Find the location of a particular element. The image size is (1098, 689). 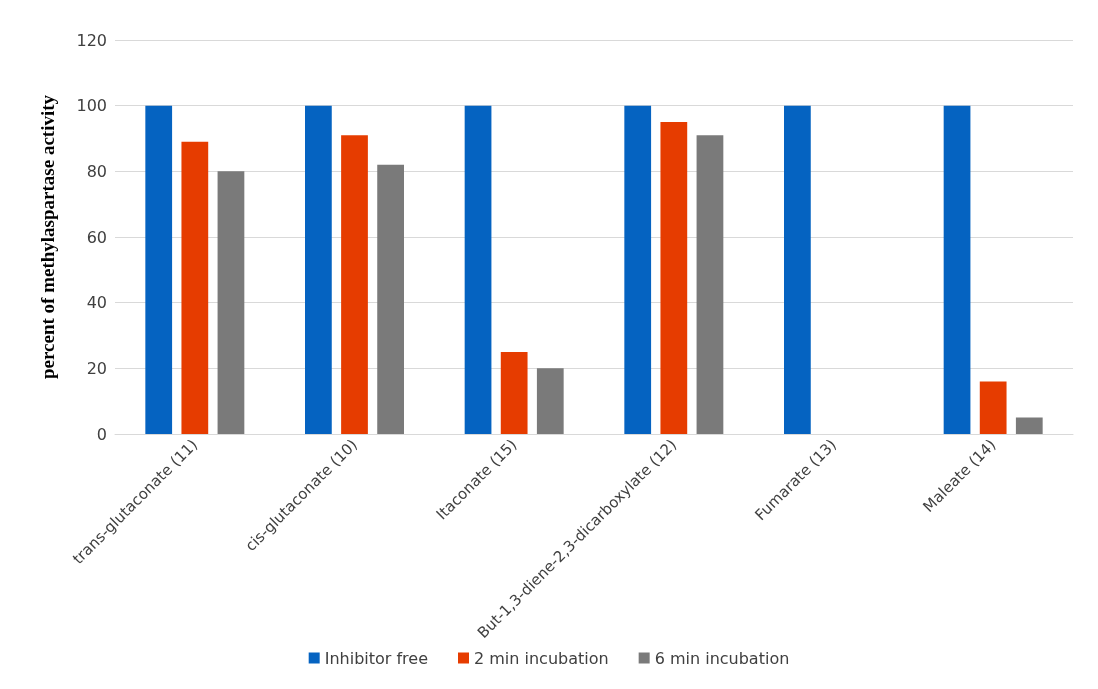

y-tick-label: 0 is located at coordinates (101, 434).